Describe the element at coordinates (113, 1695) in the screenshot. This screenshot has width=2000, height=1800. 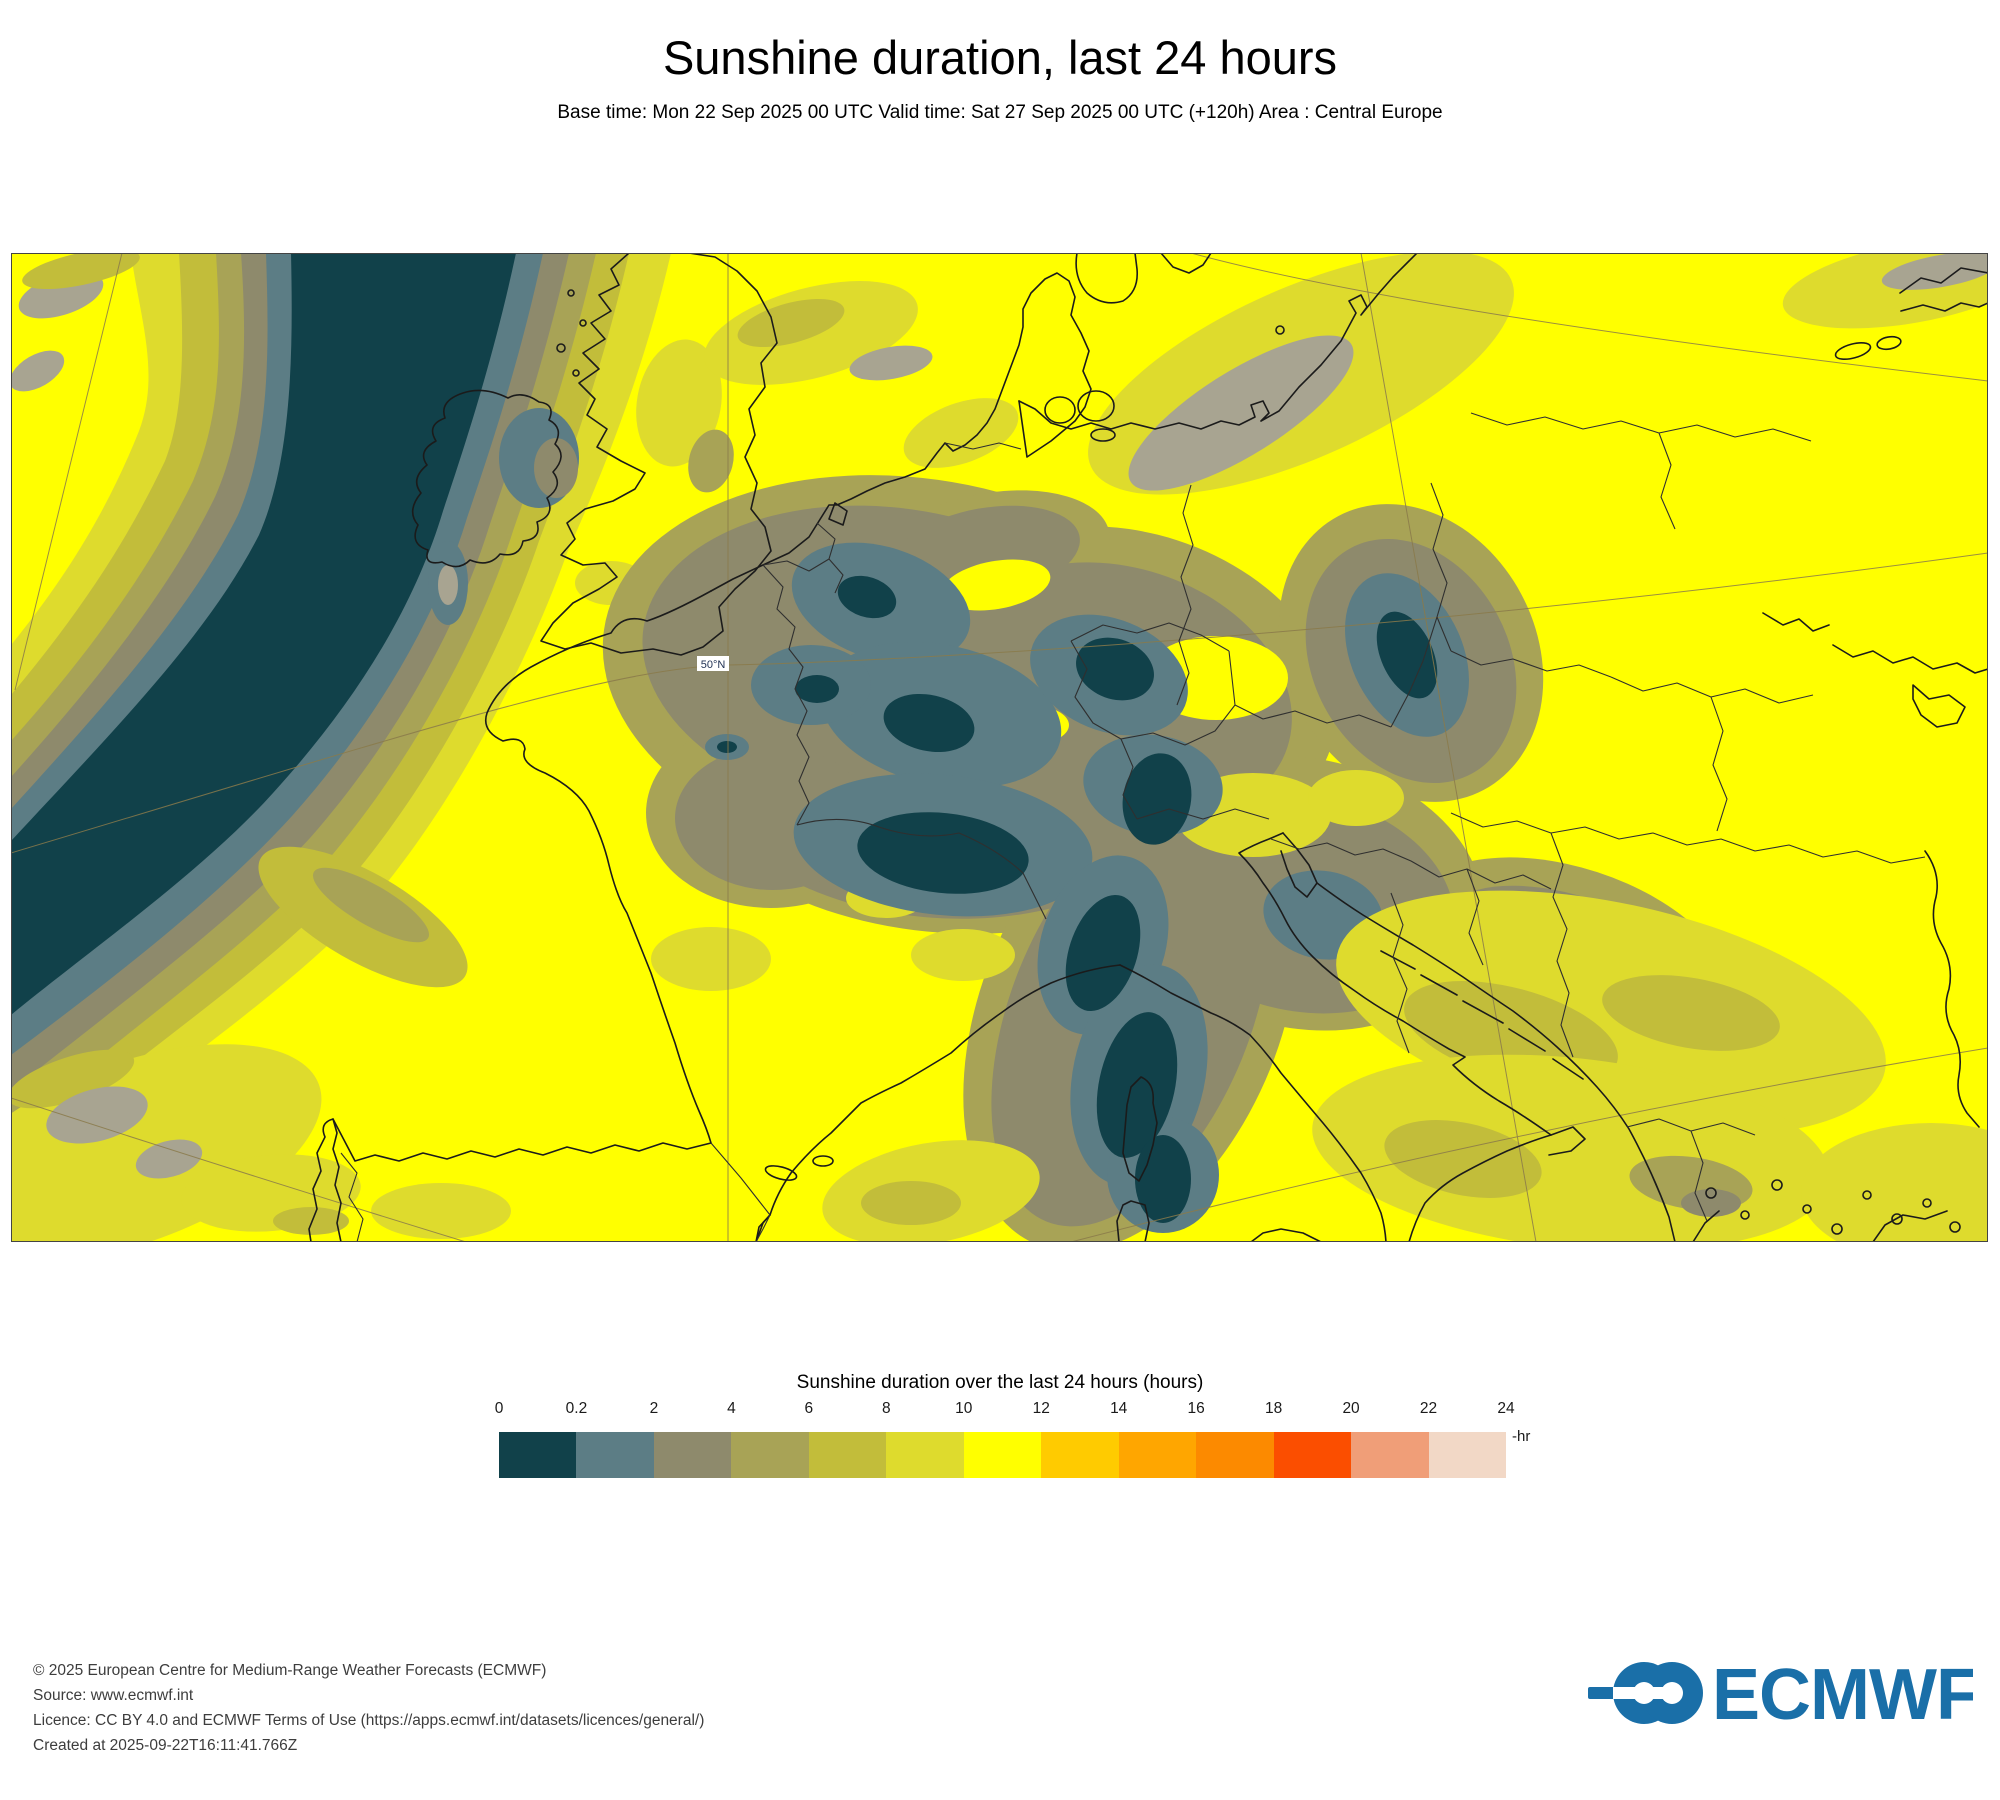
I see `footer-source: Source: www.ecmwf.int` at that location.